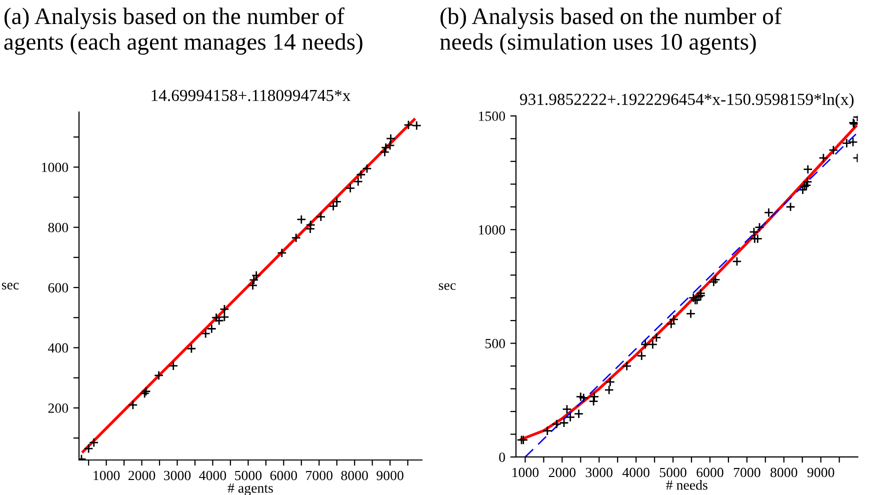  Describe the element at coordinates (58, 348) in the screenshot. I see `y-tick-label: 400` at that location.